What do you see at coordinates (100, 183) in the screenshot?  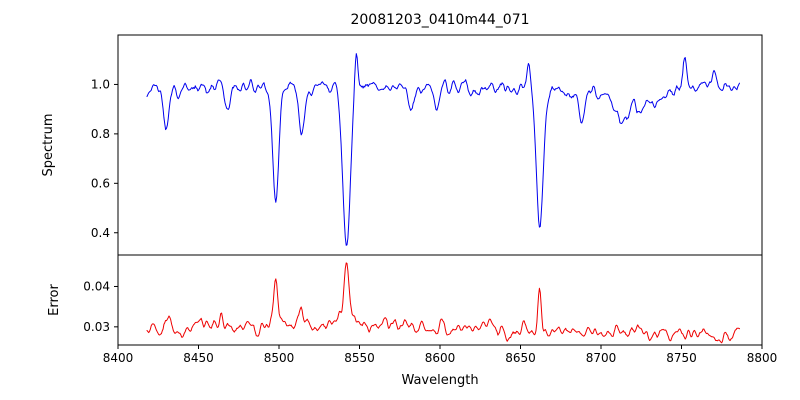 I see `spectrum-y-tick-label: 0.6` at bounding box center [100, 183].